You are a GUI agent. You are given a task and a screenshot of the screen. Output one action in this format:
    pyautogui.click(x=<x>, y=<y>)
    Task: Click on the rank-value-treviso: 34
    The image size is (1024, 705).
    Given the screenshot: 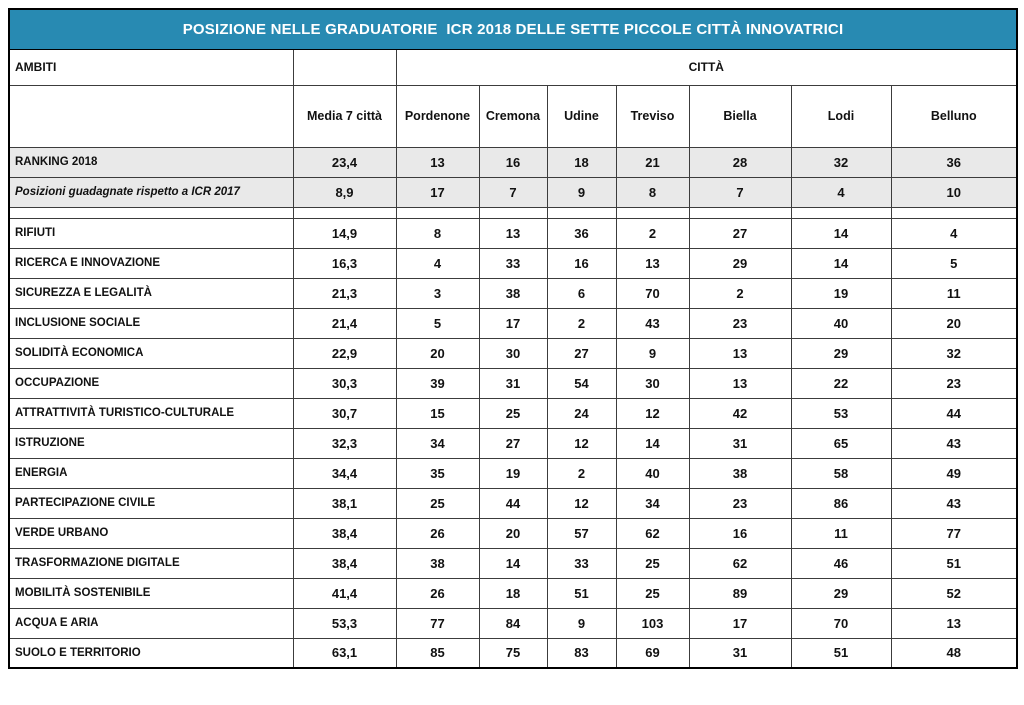 What is the action you would take?
    pyautogui.click(x=652, y=503)
    